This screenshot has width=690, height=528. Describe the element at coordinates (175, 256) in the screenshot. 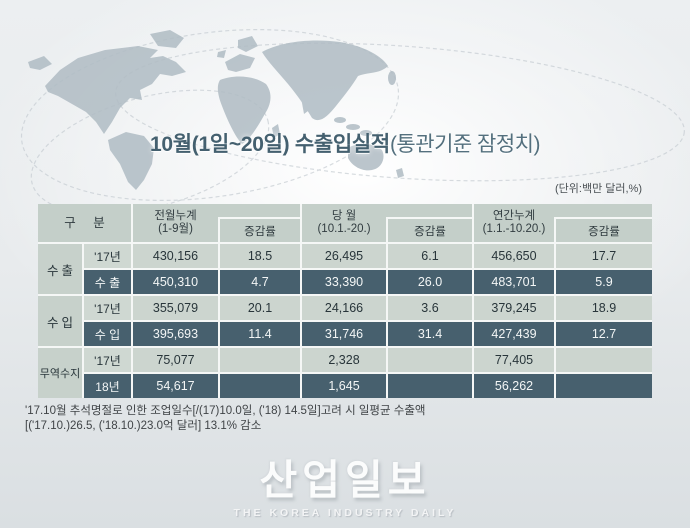

I see `value-cell: 430,156` at that location.